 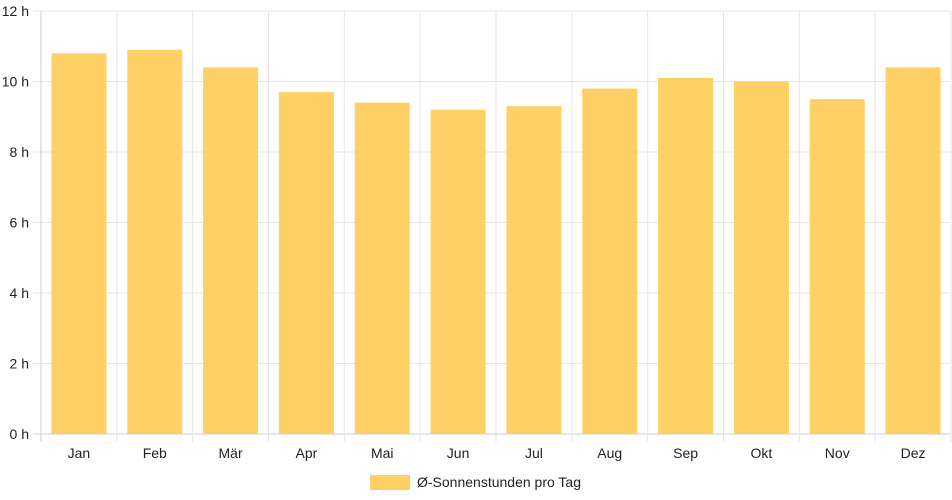 I want to click on bar-apr, so click(x=306, y=263).